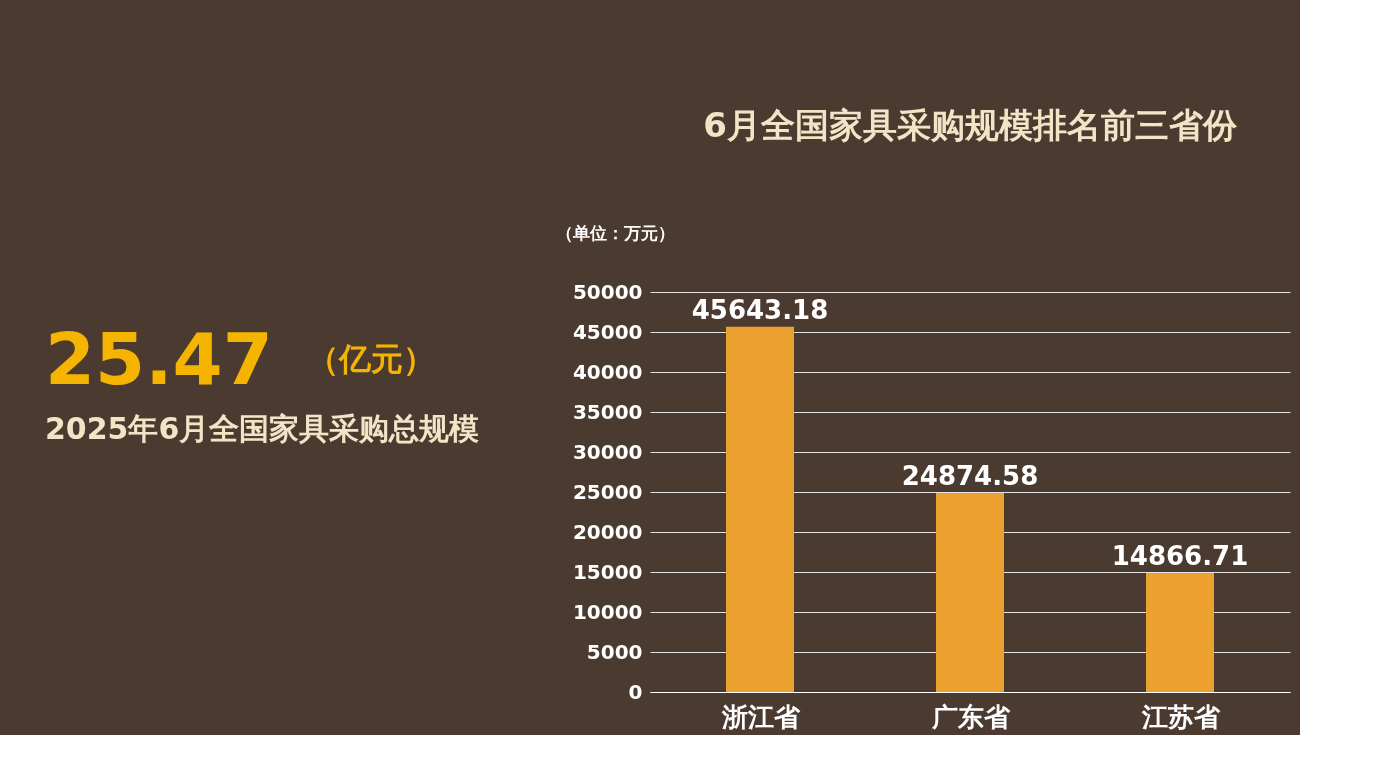  Describe the element at coordinates (1180, 716) in the screenshot. I see `x-tick-label: 江苏省` at that location.